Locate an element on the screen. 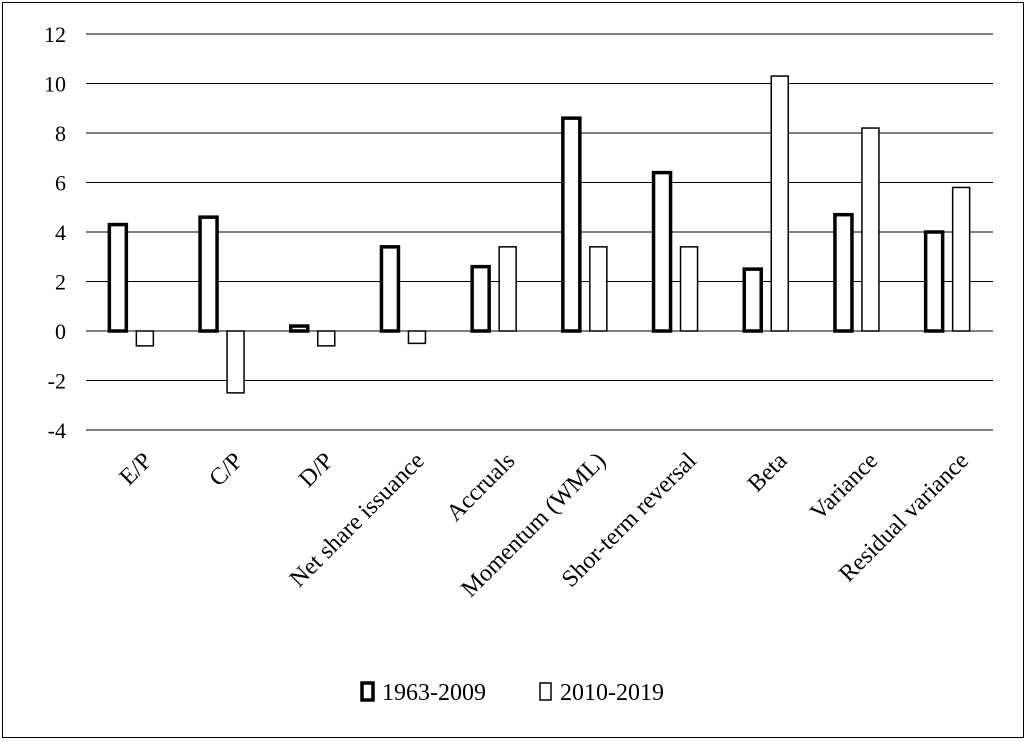 This screenshot has width=1028, height=742. y-tick-label: 8 is located at coordinates (60, 133).